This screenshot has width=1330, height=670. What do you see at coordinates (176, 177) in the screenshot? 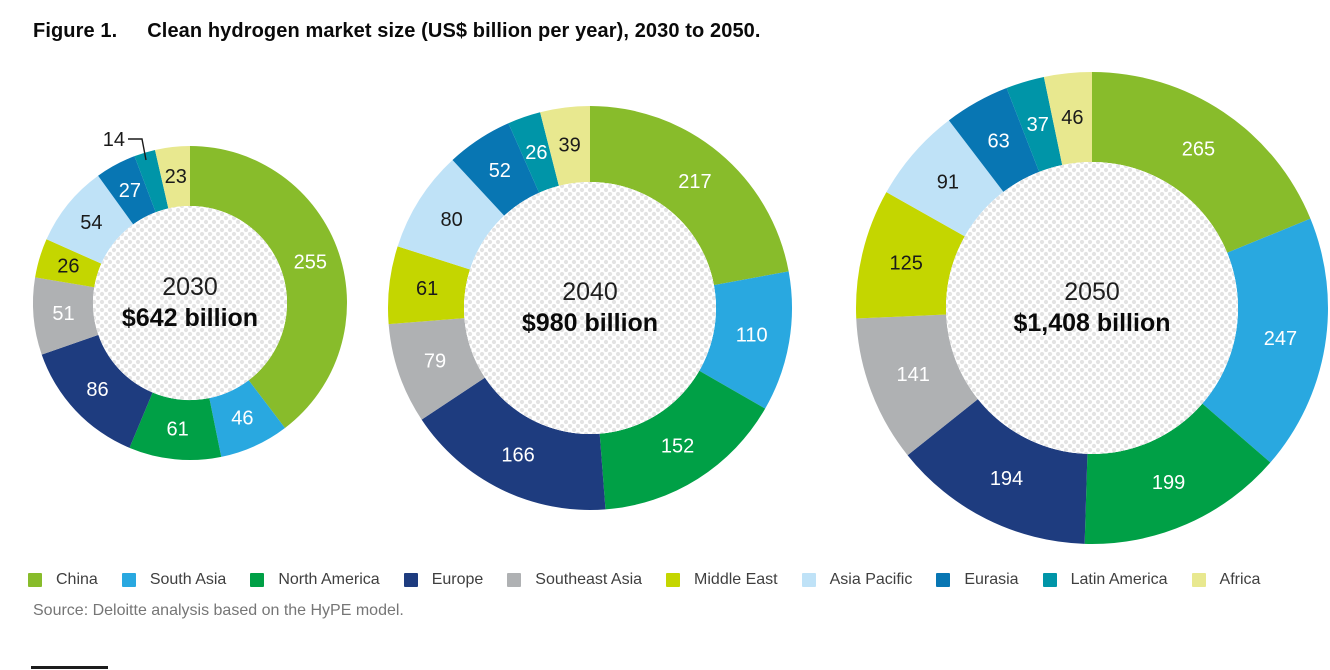
I see `slice-value-label-africa: 23` at bounding box center [176, 177].